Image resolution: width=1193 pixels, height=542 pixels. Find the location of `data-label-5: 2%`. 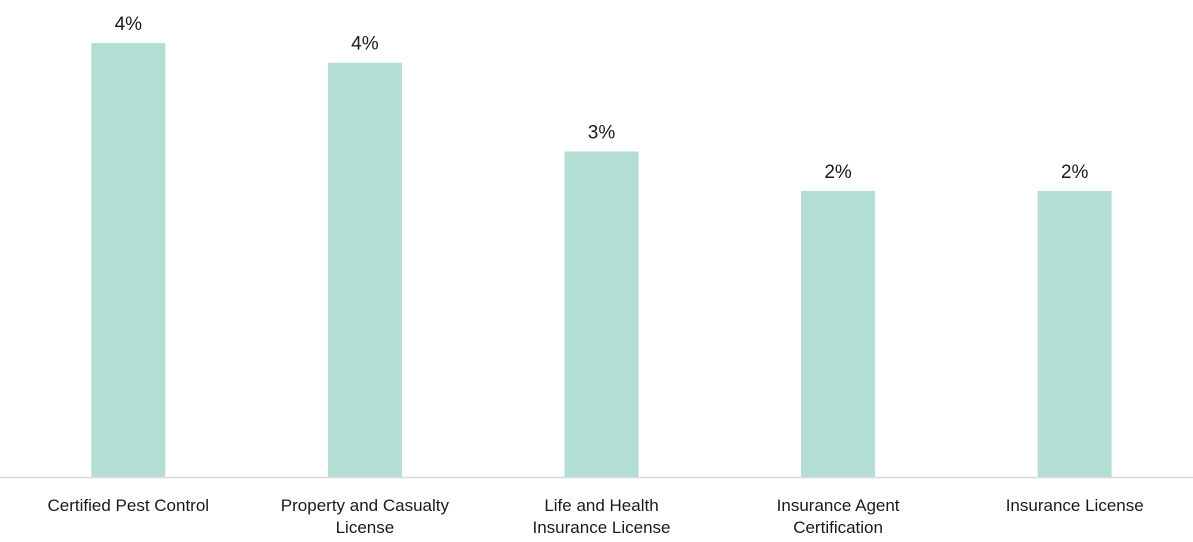

data-label-5: 2% is located at coordinates (1075, 172).